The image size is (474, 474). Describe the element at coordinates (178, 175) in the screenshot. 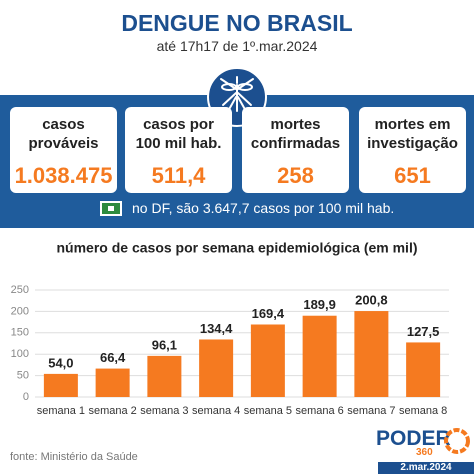

I see `card-value: 511,4` at that location.